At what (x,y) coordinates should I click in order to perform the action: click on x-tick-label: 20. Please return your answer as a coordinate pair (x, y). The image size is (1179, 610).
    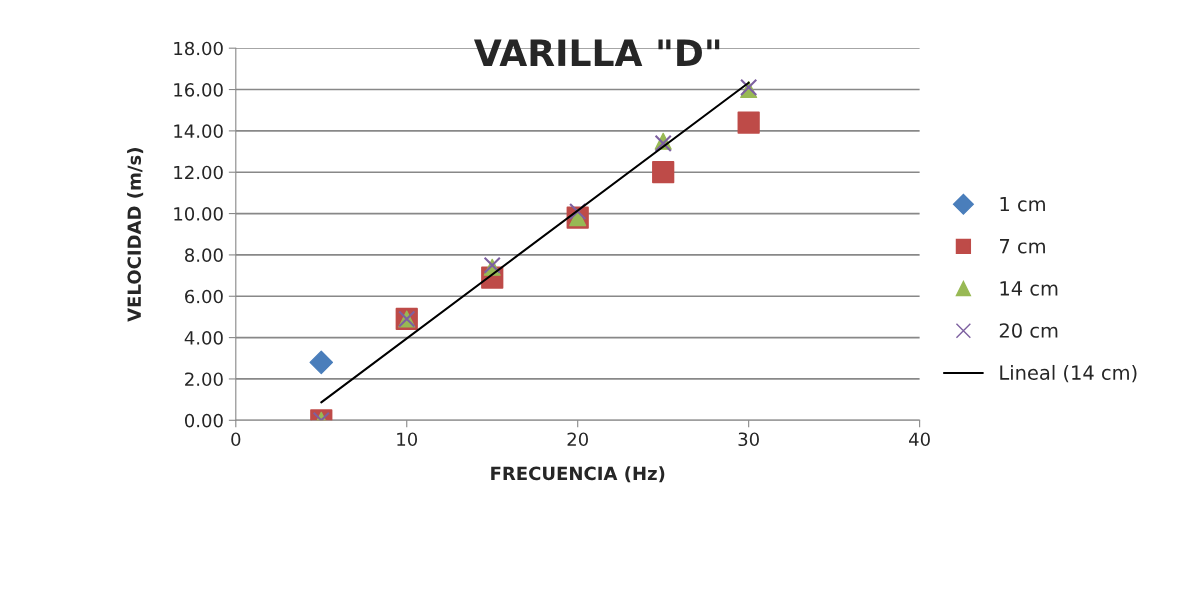
    Looking at the image, I should click on (577, 439).